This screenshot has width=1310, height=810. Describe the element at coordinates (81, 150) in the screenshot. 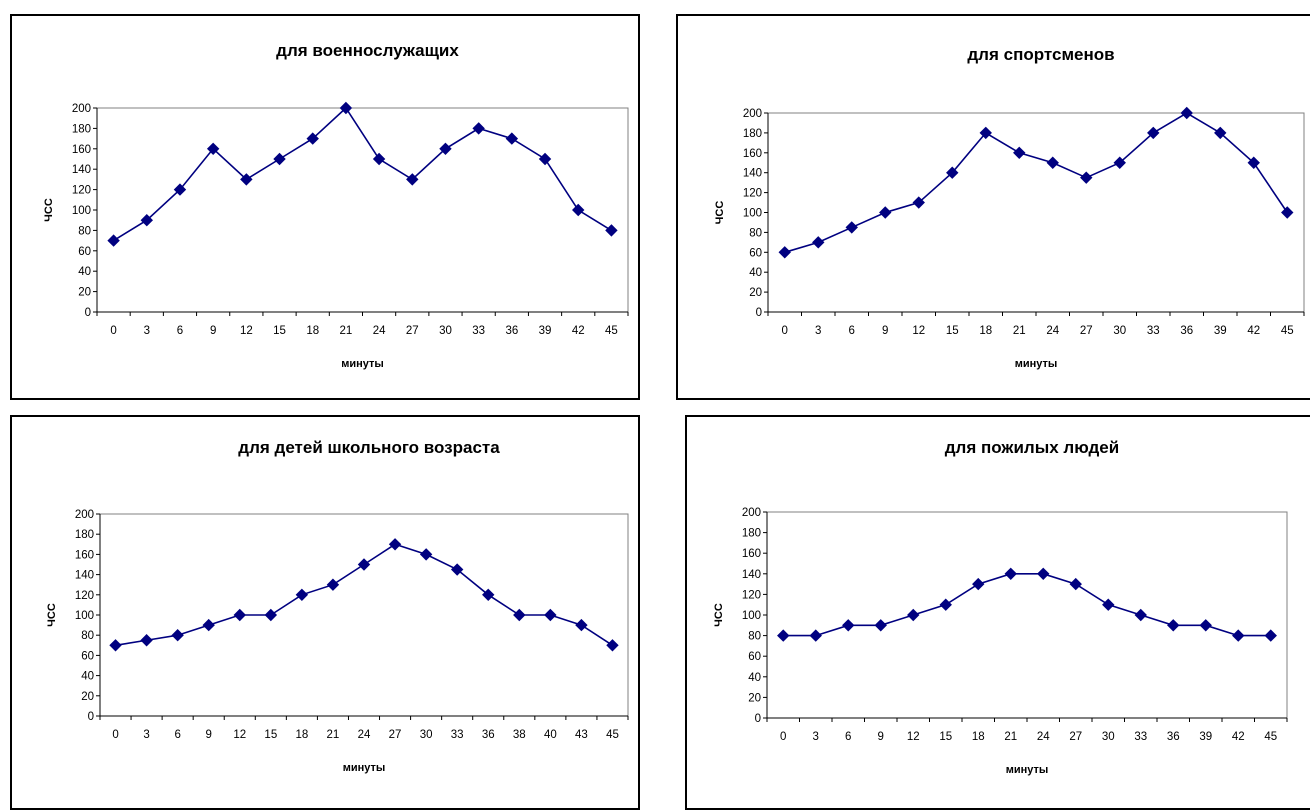

I see `y-tick-label: 160` at that location.